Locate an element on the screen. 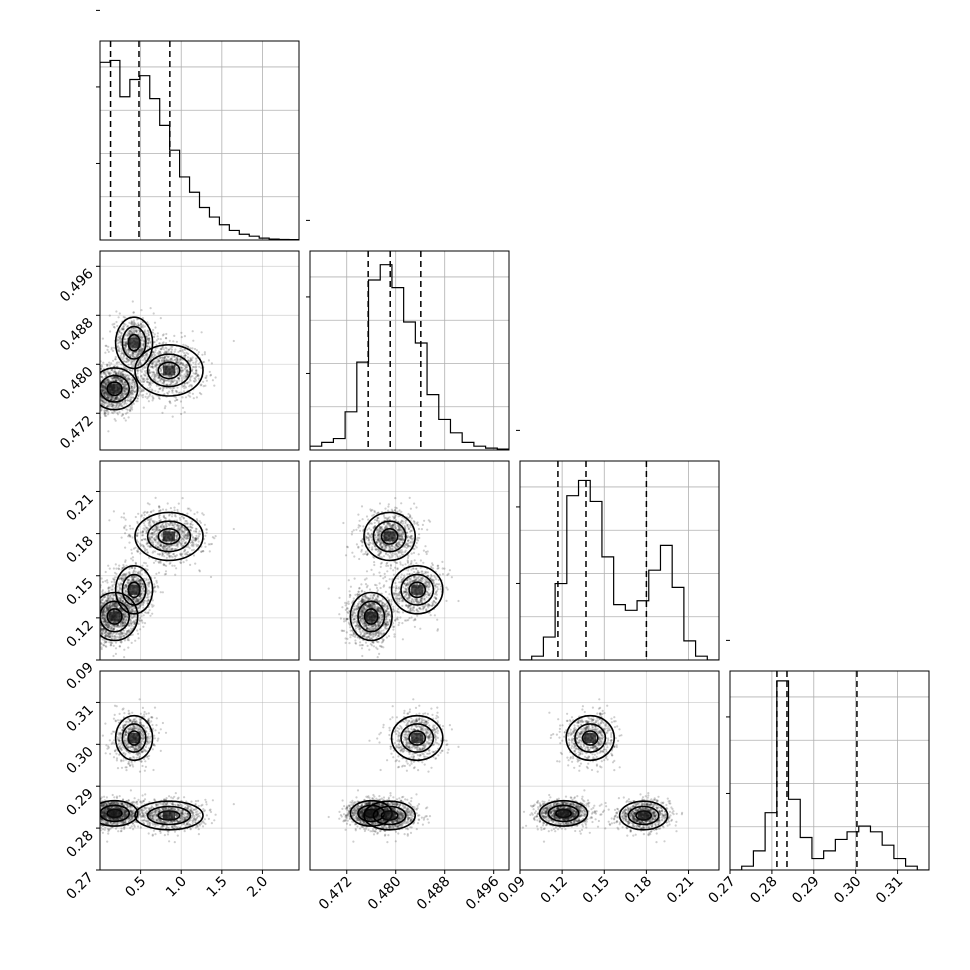  sample-point-2-0-1937 is located at coordinates (190, 565).